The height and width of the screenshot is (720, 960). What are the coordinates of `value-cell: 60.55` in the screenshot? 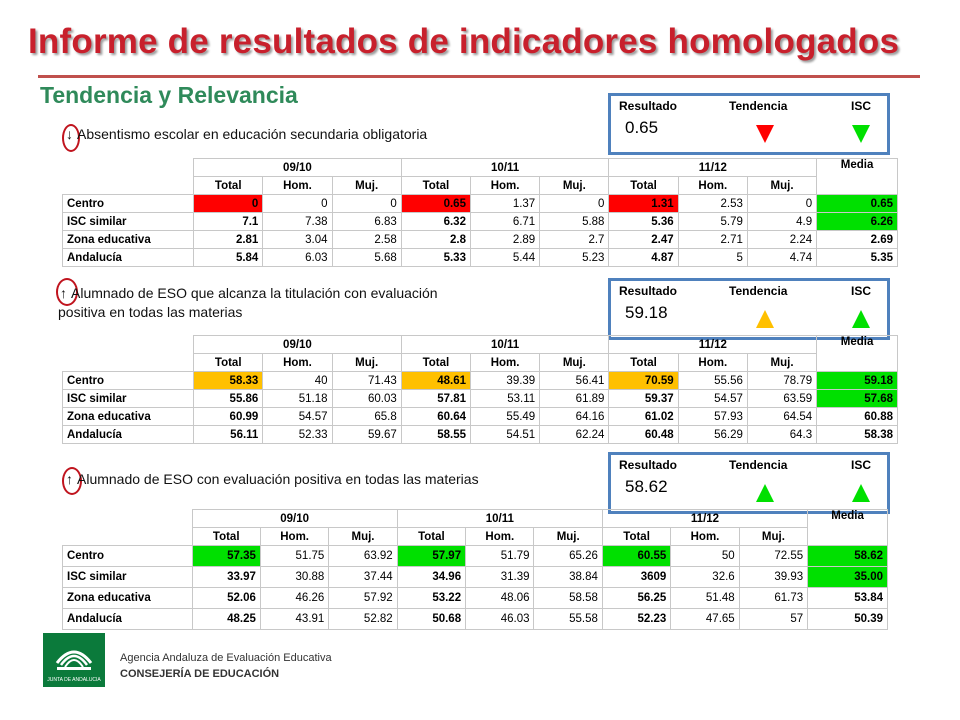 It's located at (636, 556).